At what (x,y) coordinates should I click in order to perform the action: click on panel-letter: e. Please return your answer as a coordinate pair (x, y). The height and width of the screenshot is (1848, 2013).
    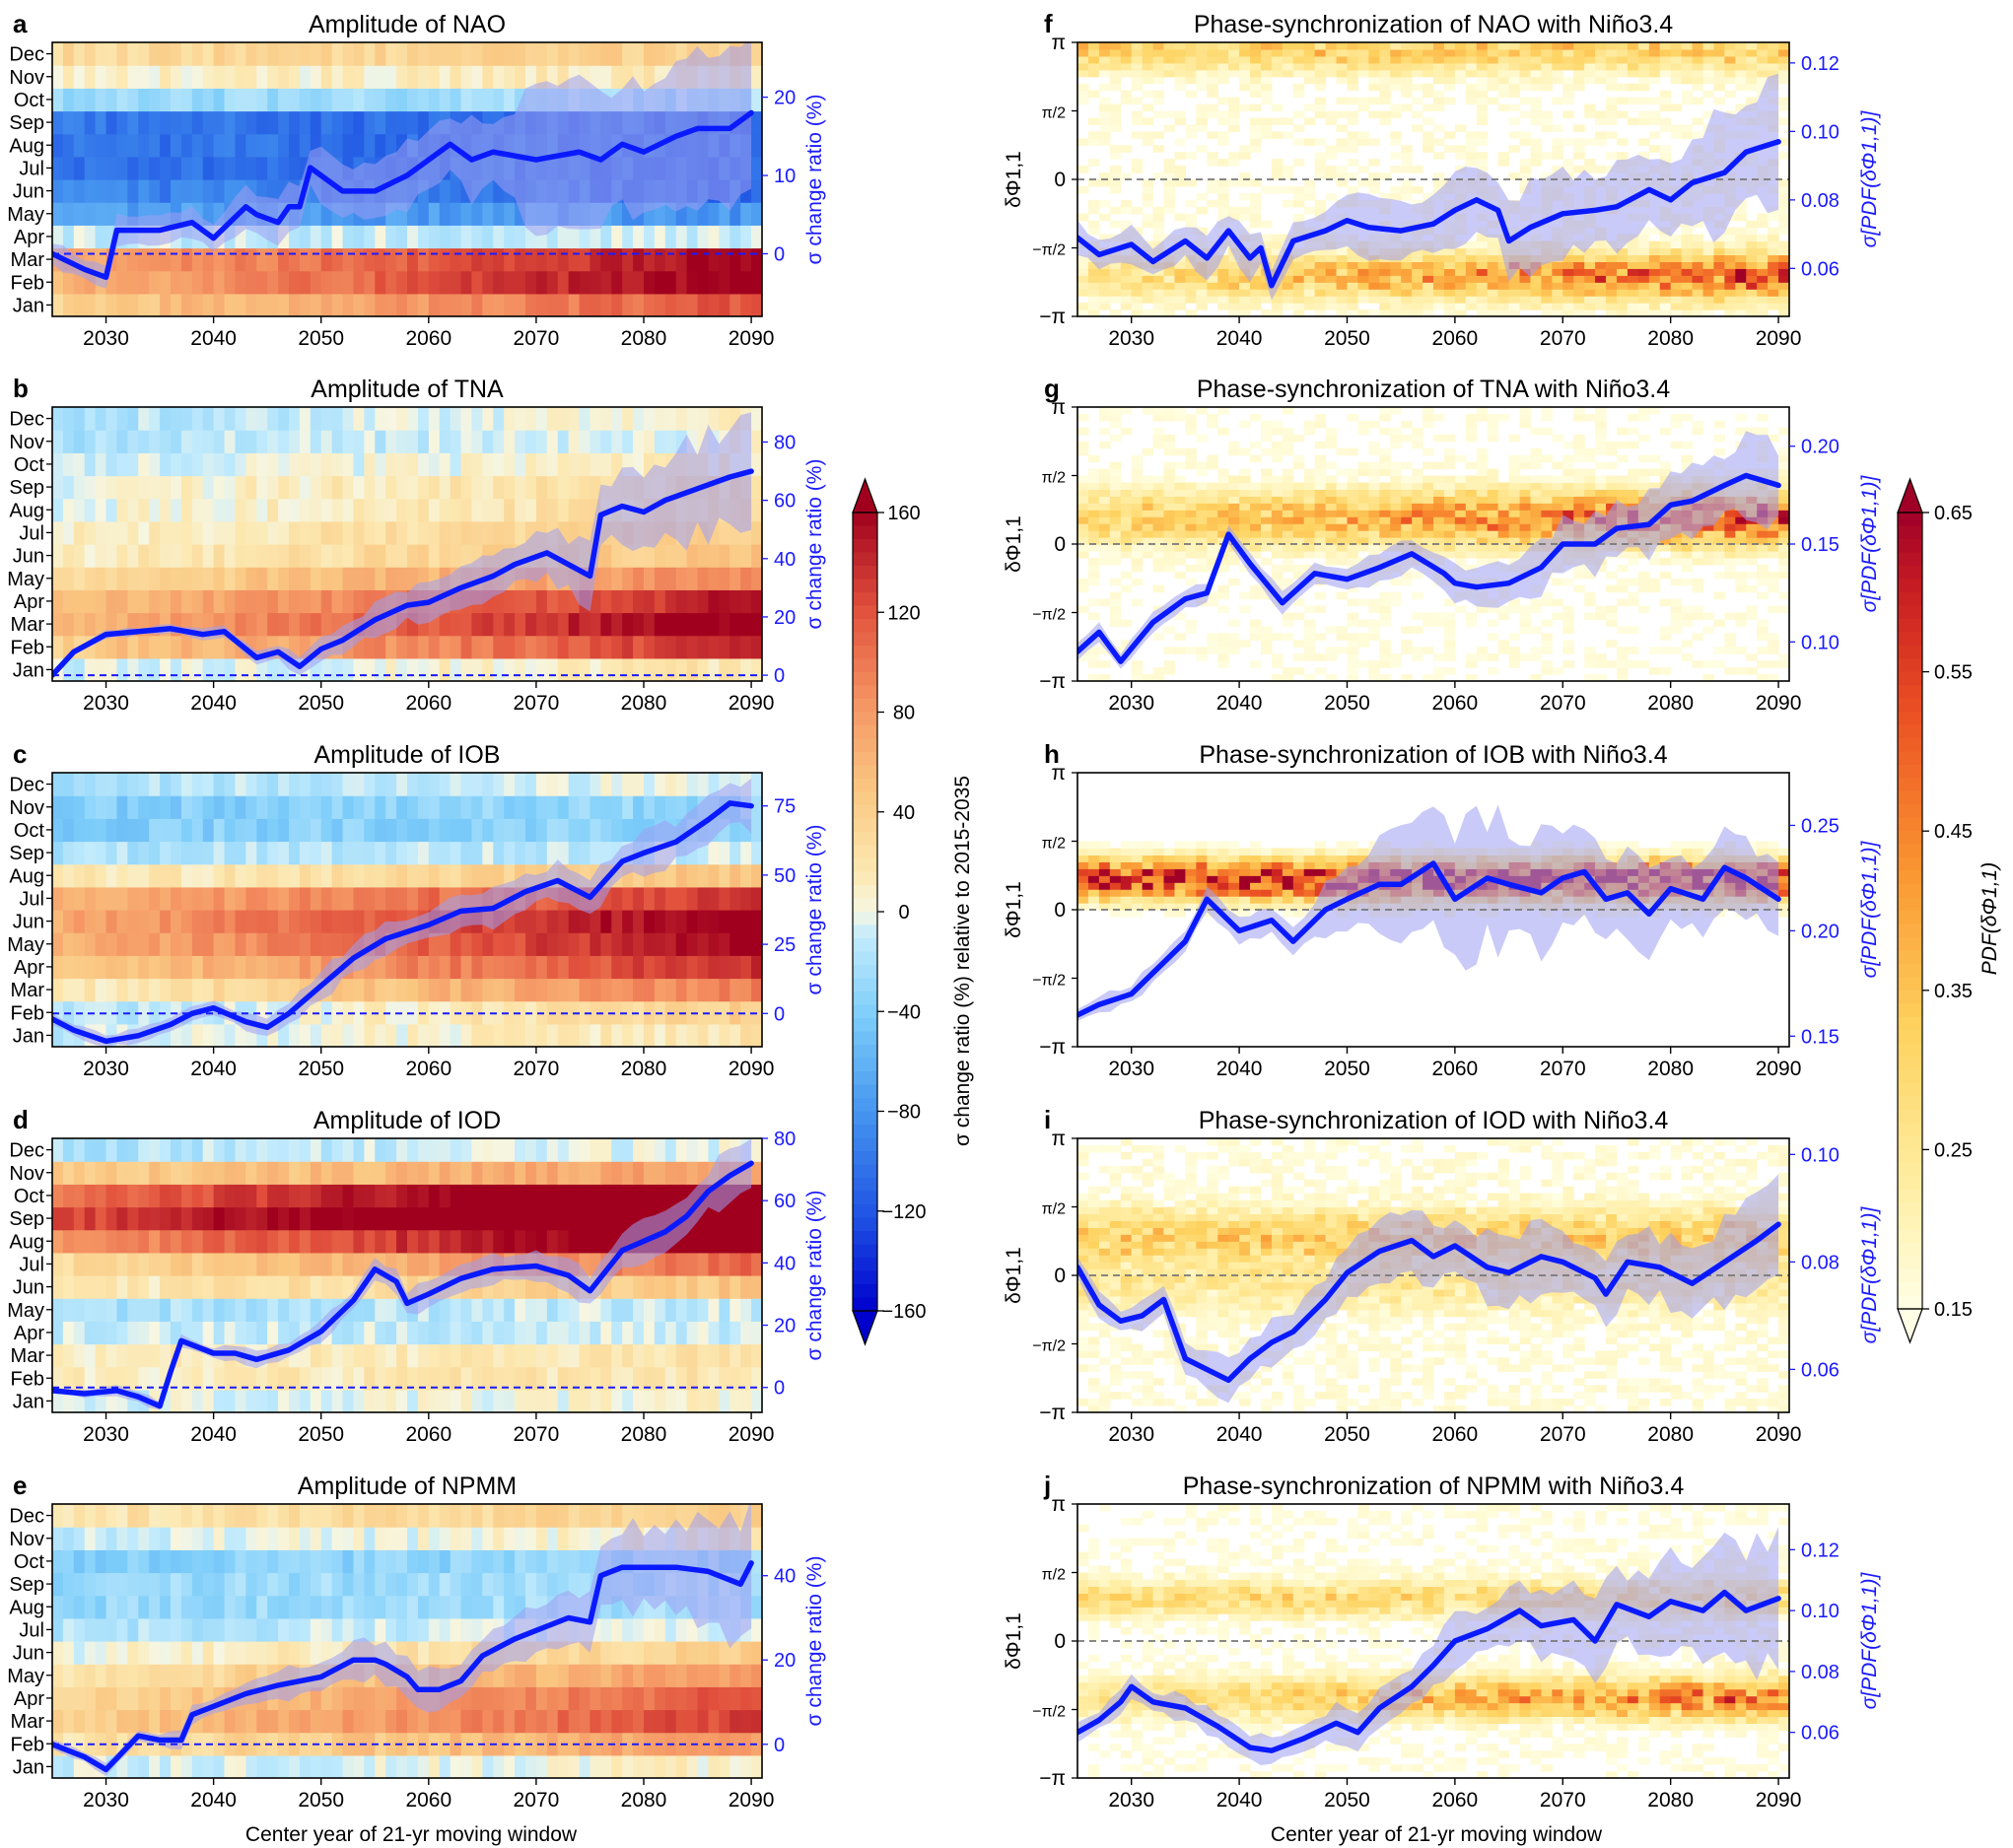
    Looking at the image, I should click on (20, 1485).